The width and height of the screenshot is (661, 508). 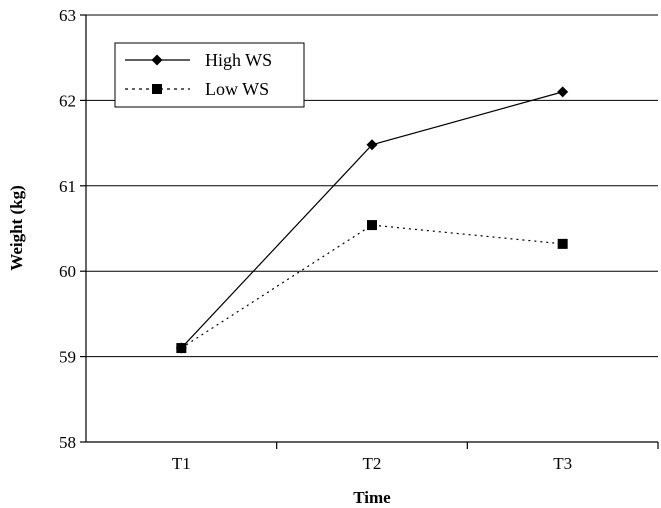 What do you see at coordinates (157, 89) in the screenshot?
I see `legend-marker-square` at bounding box center [157, 89].